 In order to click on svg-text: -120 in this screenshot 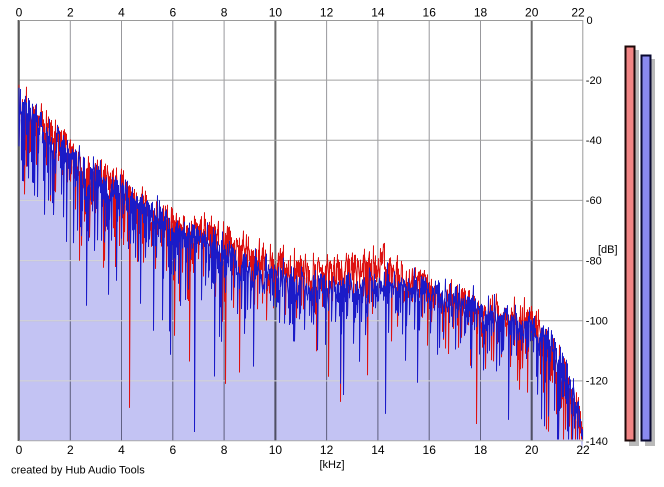, I will do `click(597, 382)`.